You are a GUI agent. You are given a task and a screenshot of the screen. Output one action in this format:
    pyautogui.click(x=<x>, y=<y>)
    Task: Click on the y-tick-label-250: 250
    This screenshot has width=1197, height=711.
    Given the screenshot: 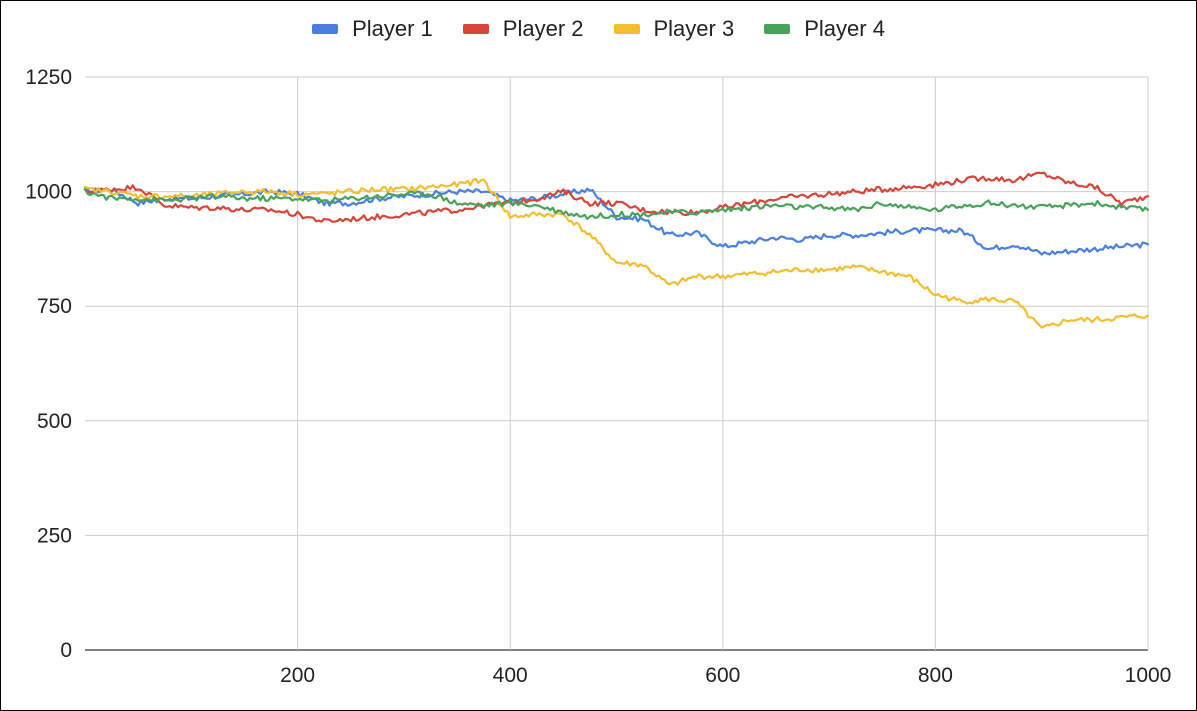 What is the action you would take?
    pyautogui.click(x=54, y=535)
    